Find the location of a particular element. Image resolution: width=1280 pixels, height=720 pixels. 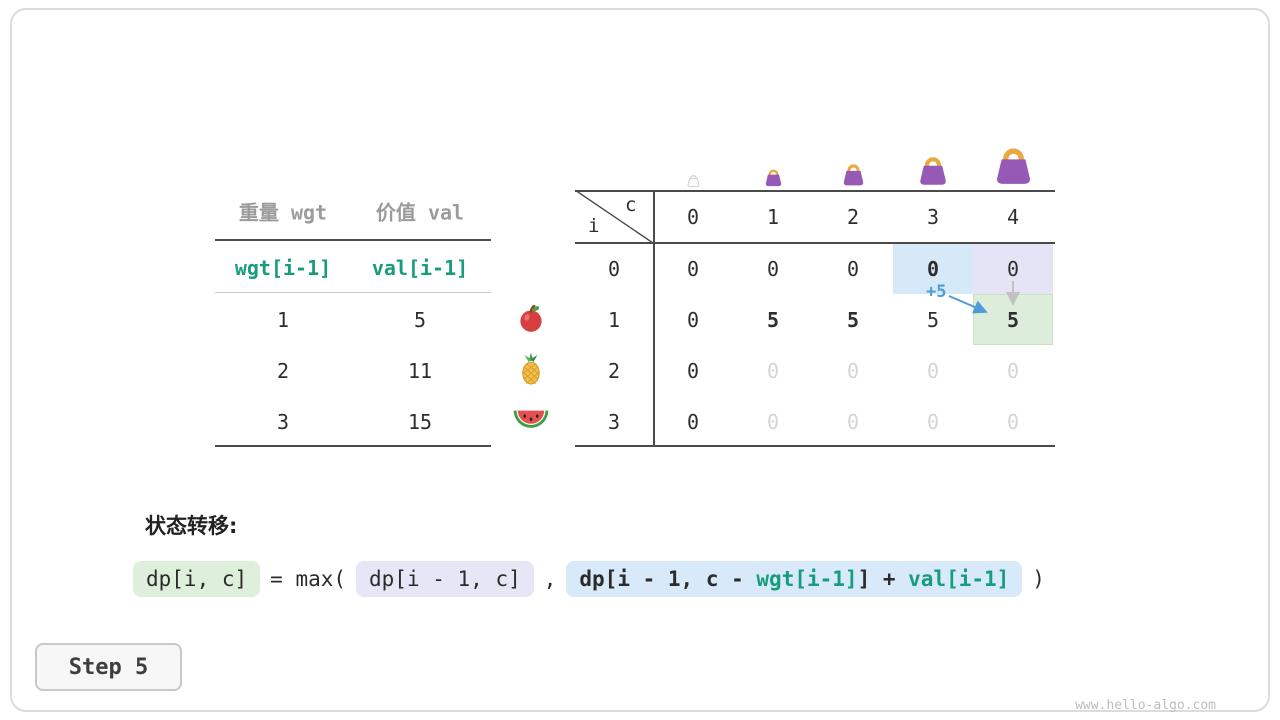

bag-large-icon is located at coordinates (933, 155).